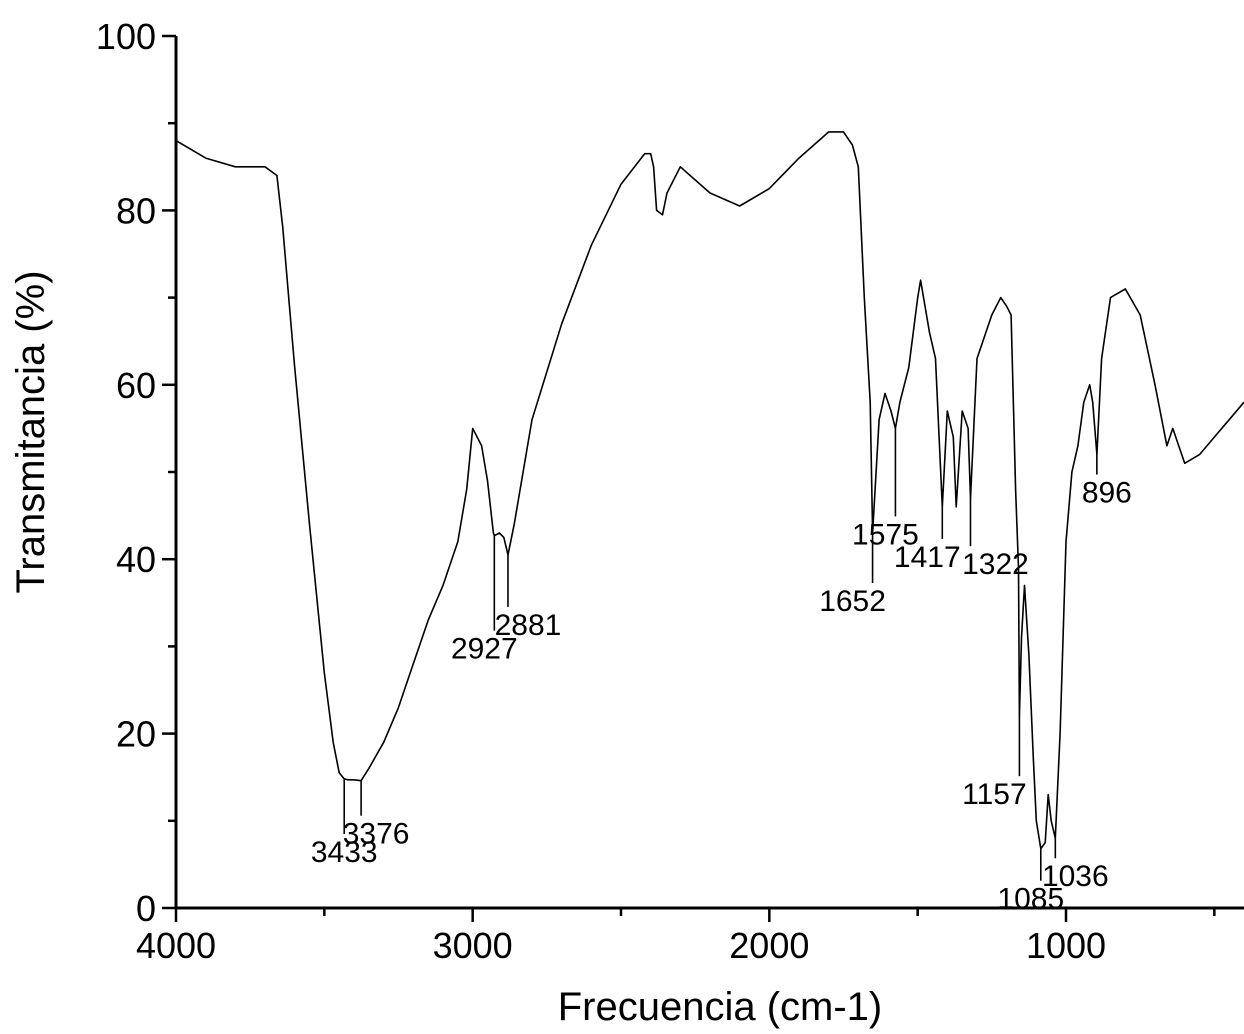 The width and height of the screenshot is (1244, 1034). What do you see at coordinates (769, 945) in the screenshot?
I see `x-tick-label: 2000` at bounding box center [769, 945].